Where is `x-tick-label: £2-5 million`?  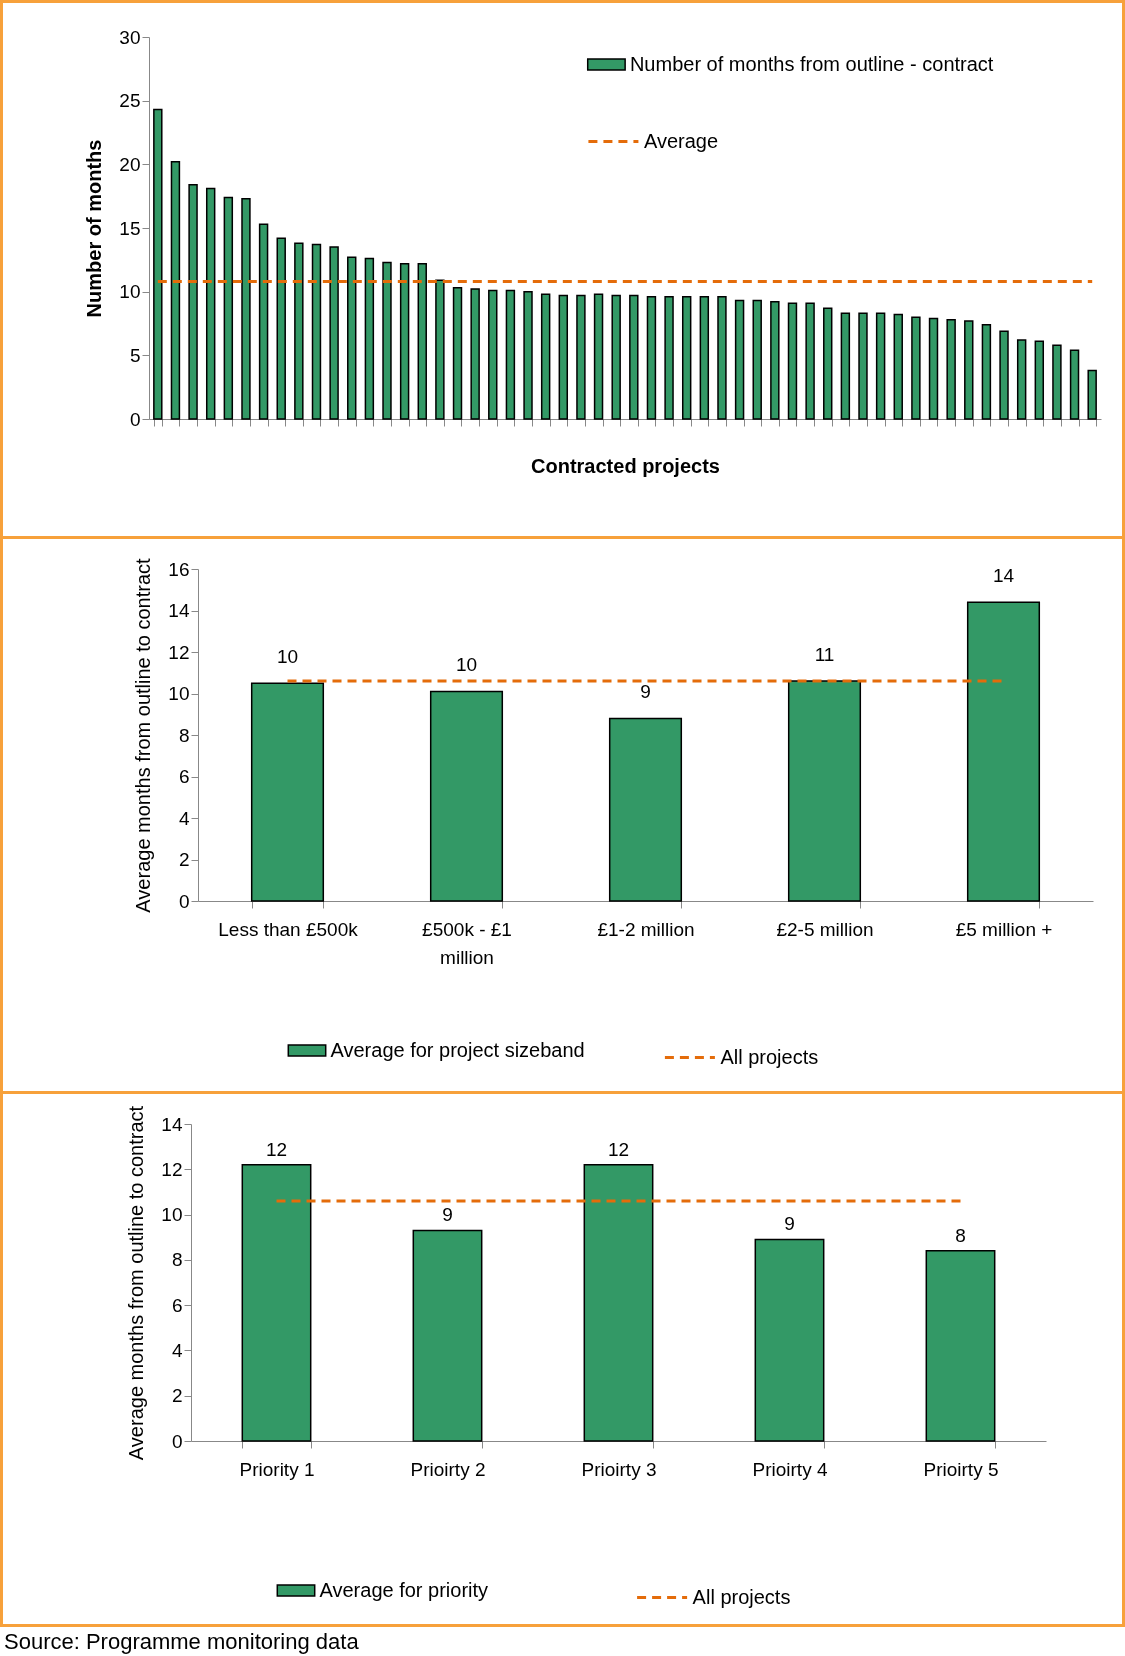
x-tick-label: £2-5 million is located at coordinates (825, 929).